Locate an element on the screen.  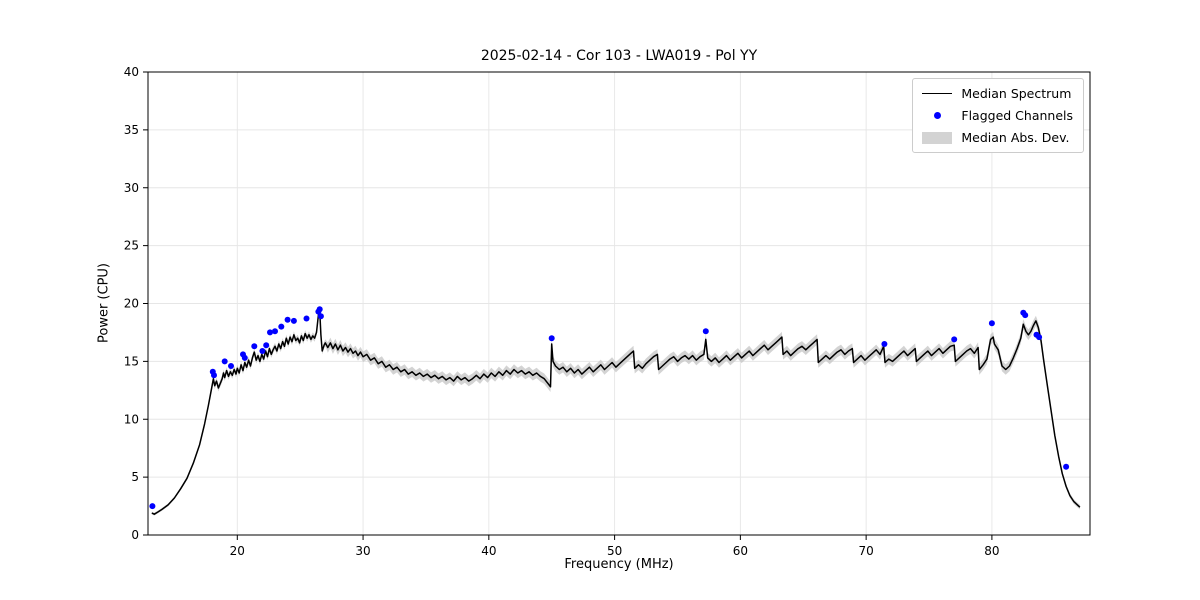
legend-label: Flagged Channels is located at coordinates (1017, 115).